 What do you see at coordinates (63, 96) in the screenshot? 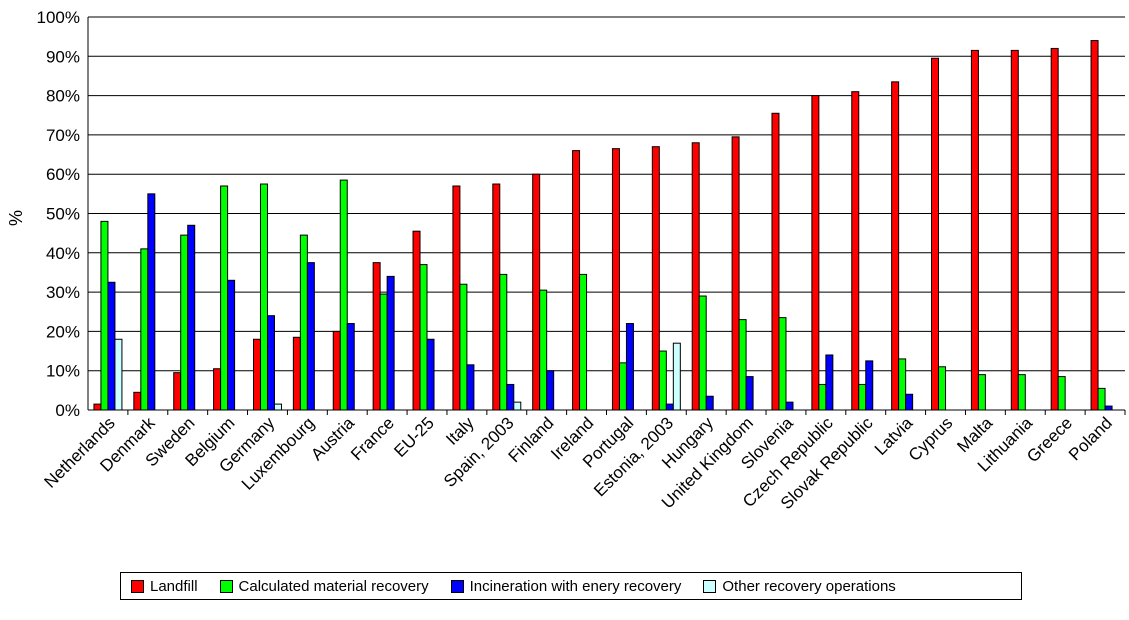
I see `y-tick-label: 80%` at bounding box center [63, 96].